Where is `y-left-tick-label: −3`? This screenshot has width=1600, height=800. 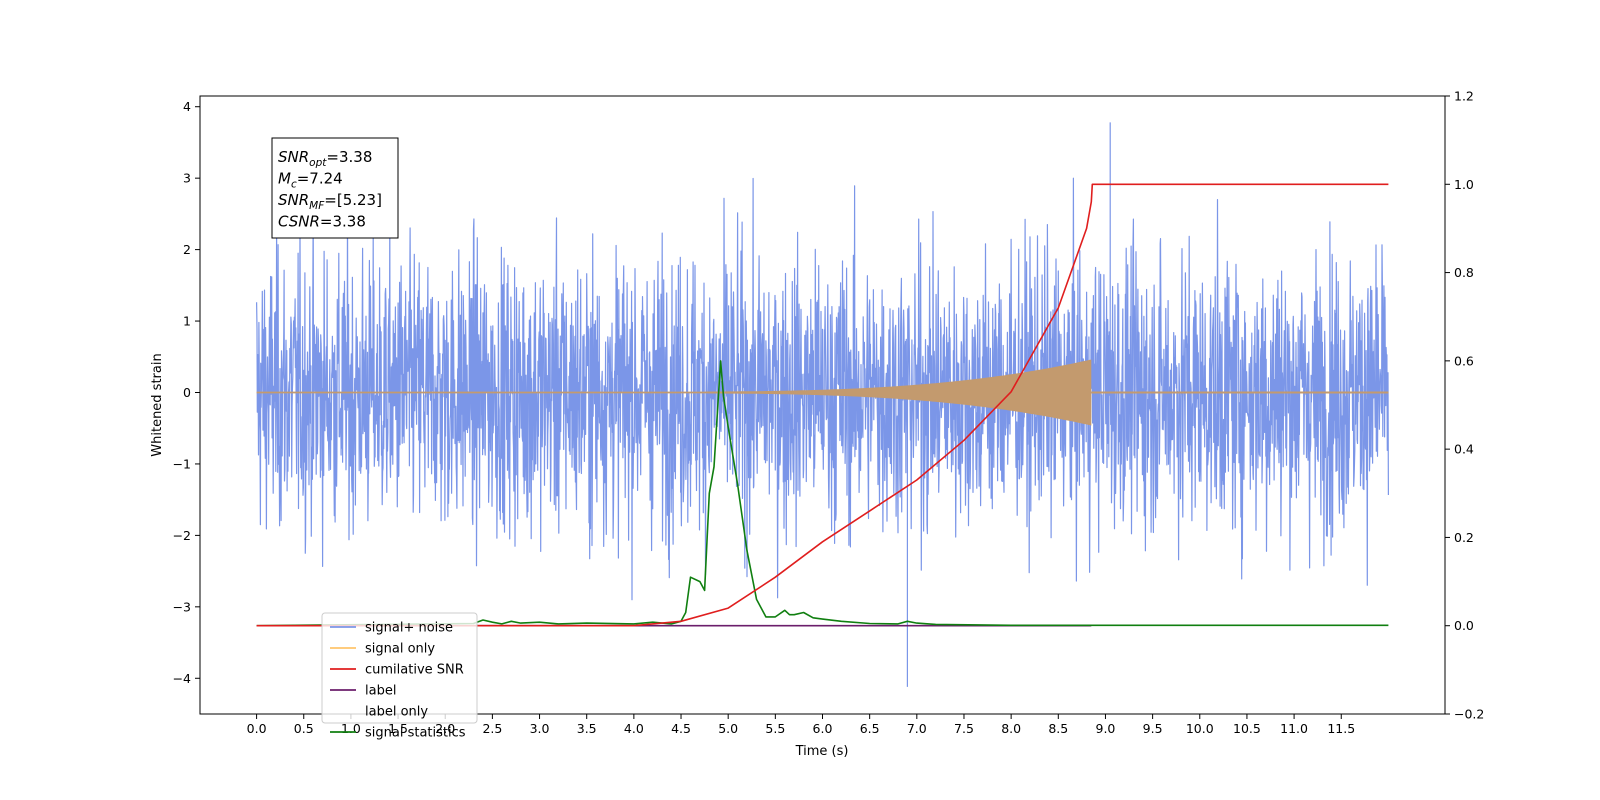 y-left-tick-label: −3 is located at coordinates (182, 606).